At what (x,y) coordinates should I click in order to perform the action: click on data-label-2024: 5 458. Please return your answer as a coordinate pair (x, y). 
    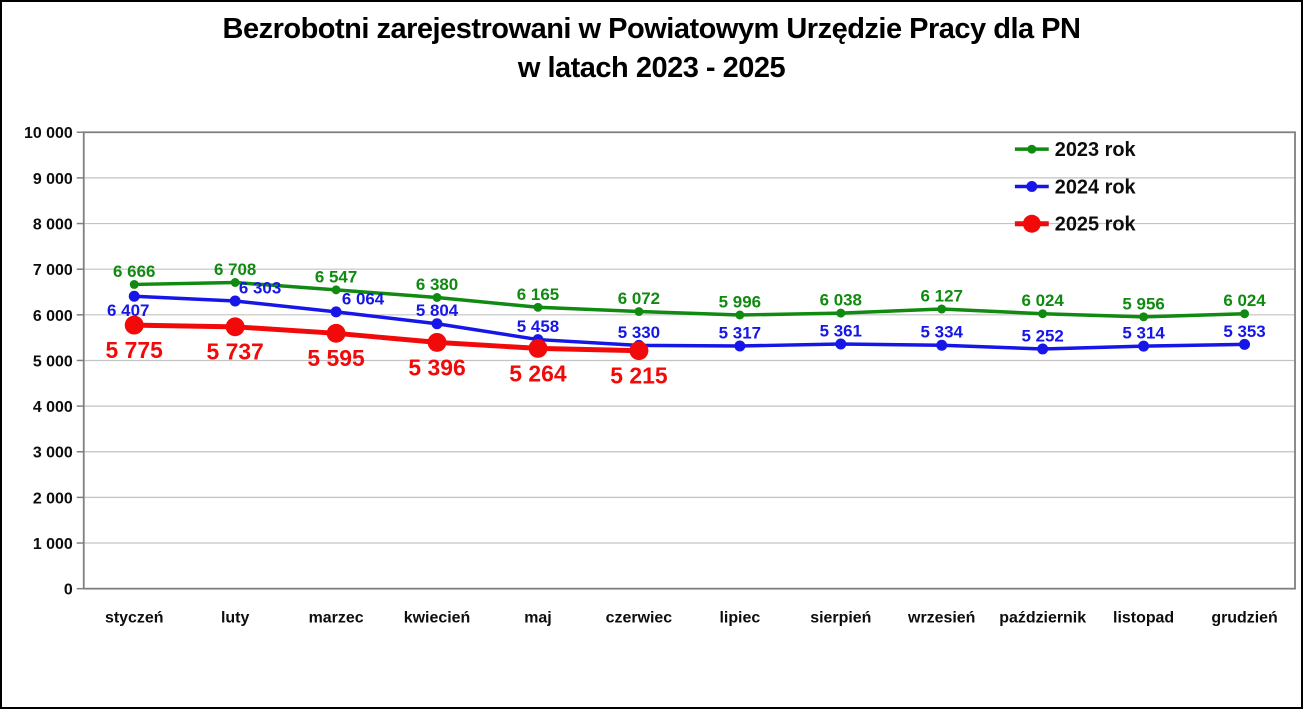
    Looking at the image, I should click on (538, 326).